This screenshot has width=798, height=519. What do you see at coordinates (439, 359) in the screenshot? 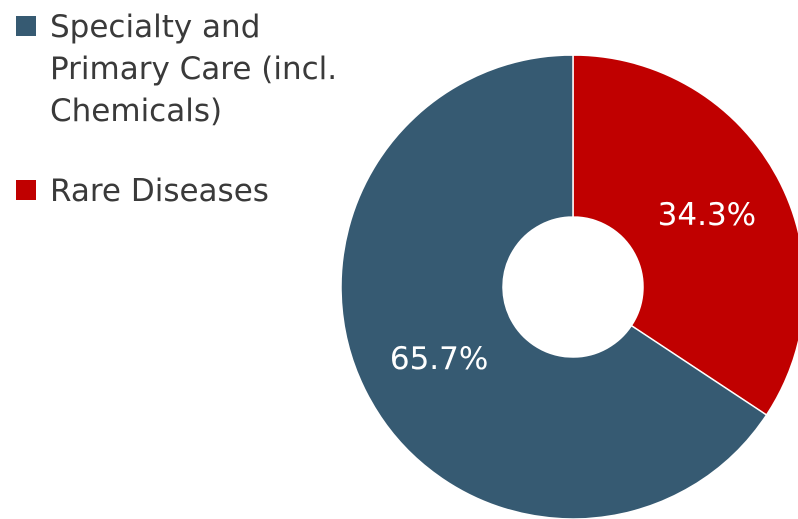
I see `slice-label-specialty-and-primary-care-incl-chemicals: 65.7%` at bounding box center [439, 359].